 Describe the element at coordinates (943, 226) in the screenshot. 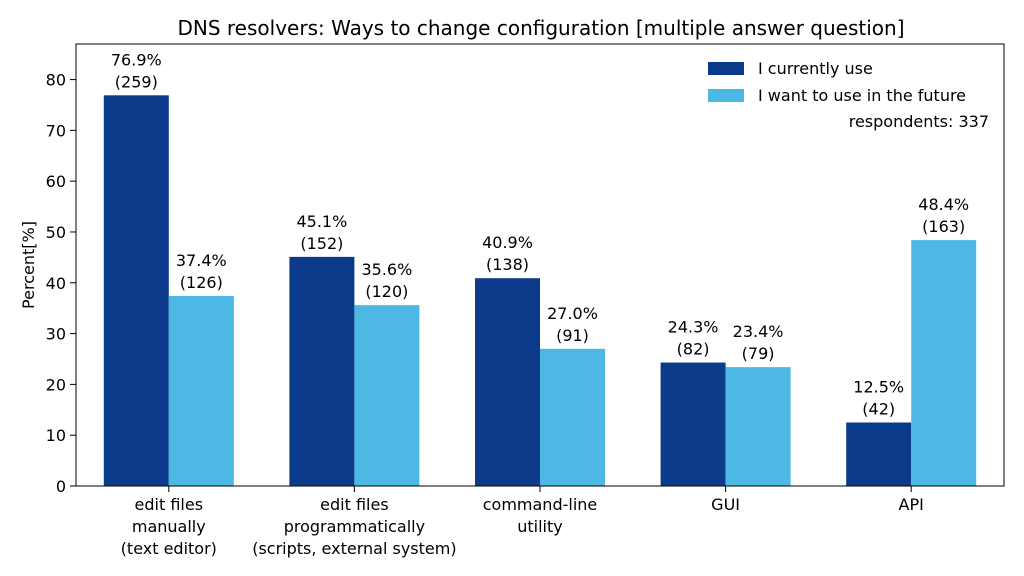

I see `data-label-count: (163)` at that location.